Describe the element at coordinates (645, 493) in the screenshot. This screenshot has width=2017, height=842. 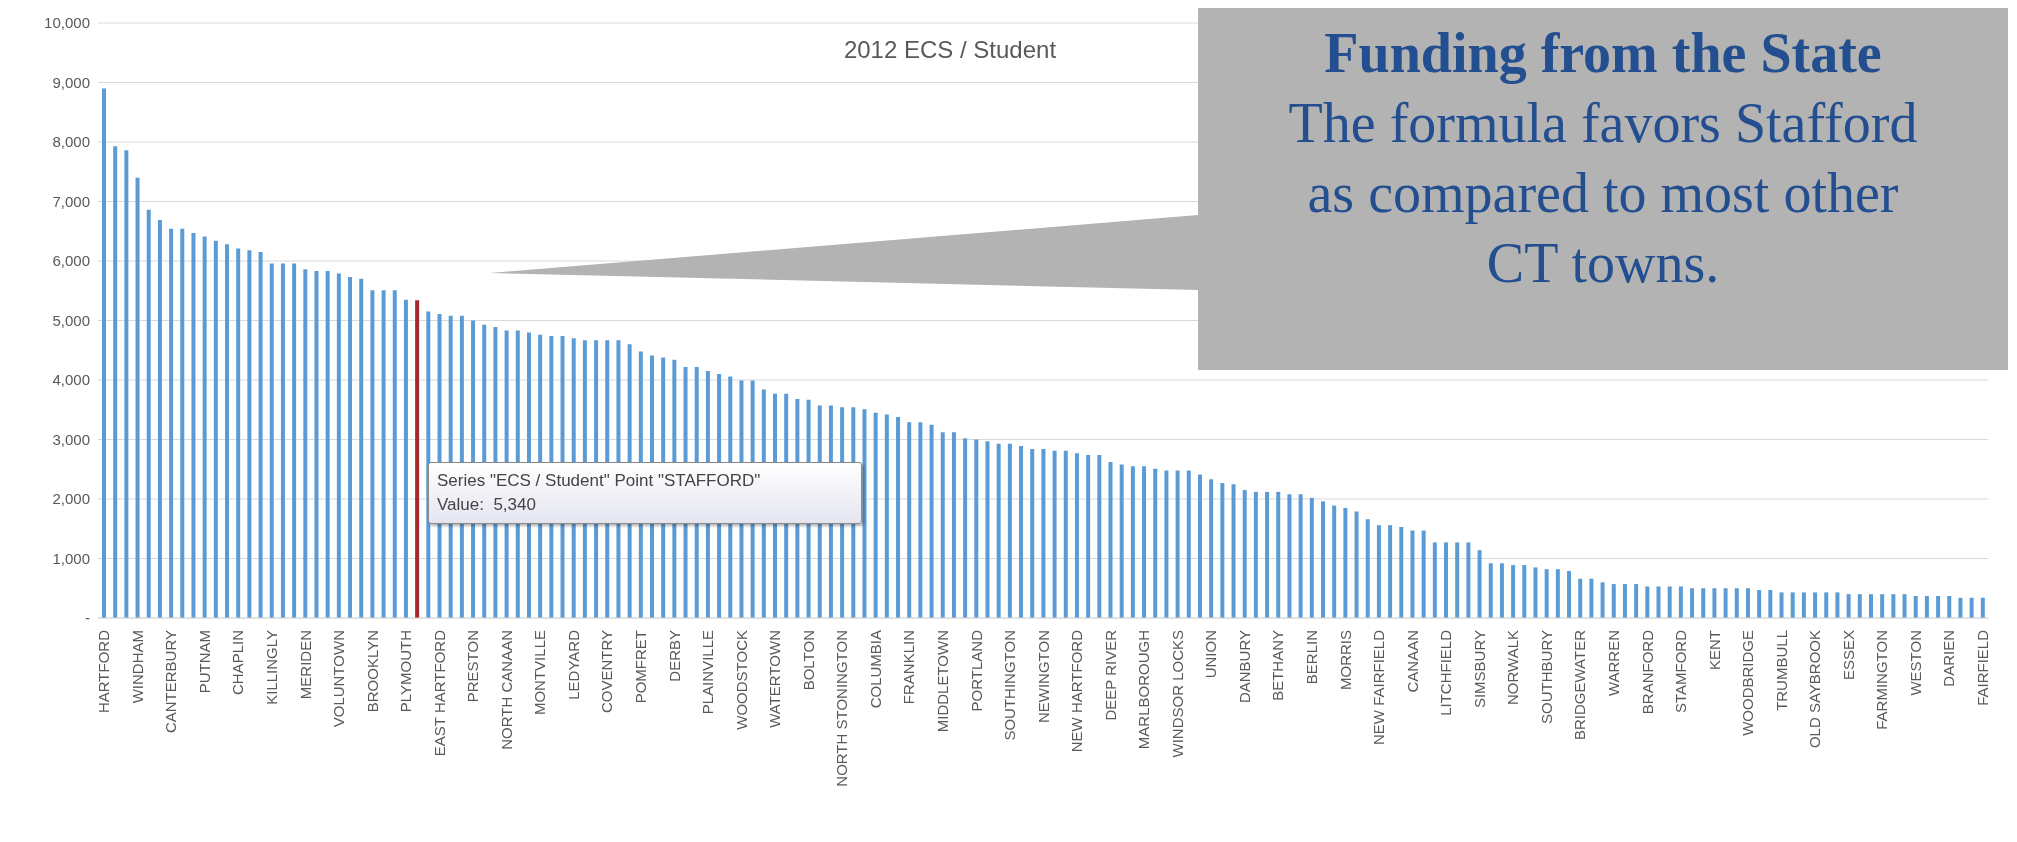
I see `hover-box: Series "ECS / Student" Point "STAFFORD" Value: 5,340` at that location.